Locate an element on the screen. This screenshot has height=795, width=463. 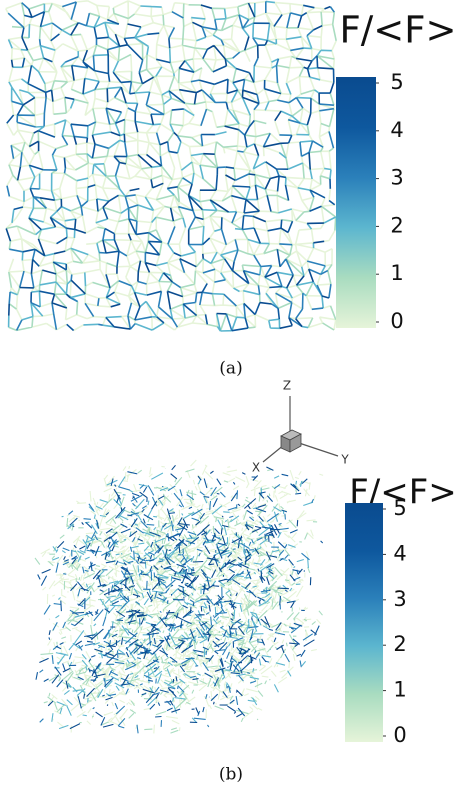
axis-triad: Z X Y is located at coordinates (300, 427).